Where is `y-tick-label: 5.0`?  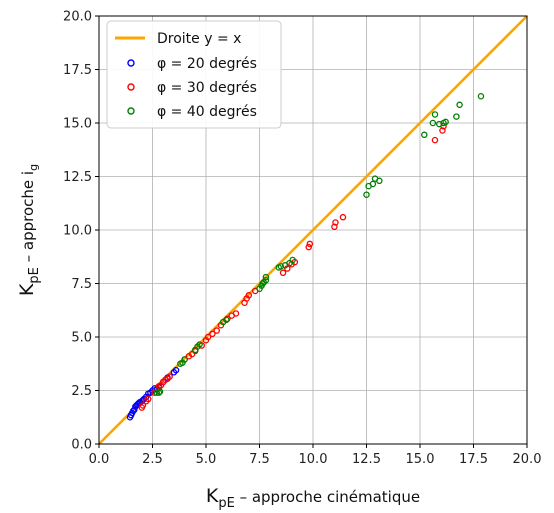
y-tick-label: 5.0 is located at coordinates (81, 338).